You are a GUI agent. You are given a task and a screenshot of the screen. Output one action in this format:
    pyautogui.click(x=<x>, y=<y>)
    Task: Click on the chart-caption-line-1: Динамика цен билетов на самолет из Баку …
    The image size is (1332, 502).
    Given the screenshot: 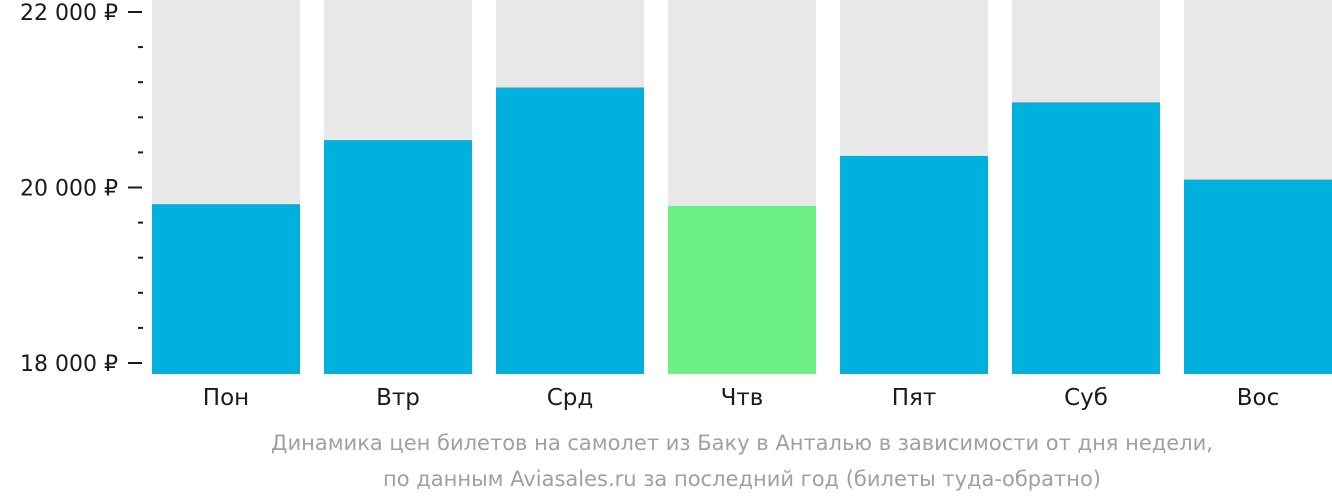 What is the action you would take?
    pyautogui.click(x=742, y=443)
    